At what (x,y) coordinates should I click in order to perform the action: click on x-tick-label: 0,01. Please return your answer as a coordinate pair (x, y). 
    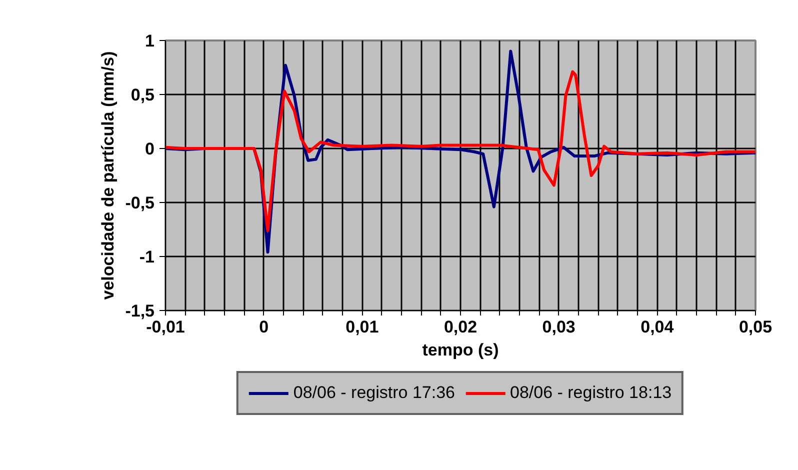
    Looking at the image, I should click on (362, 327).